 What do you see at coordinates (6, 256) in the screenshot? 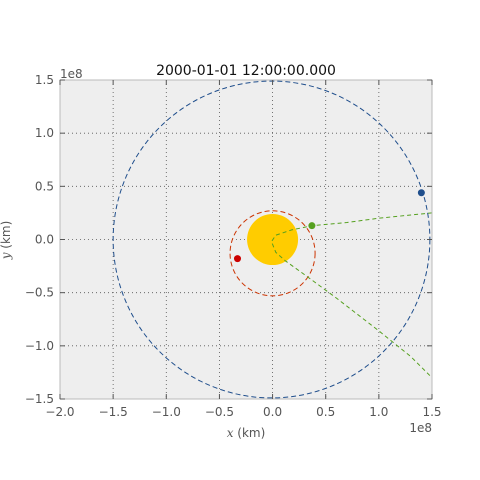
I see `y-axis-variable: y` at bounding box center [6, 256].